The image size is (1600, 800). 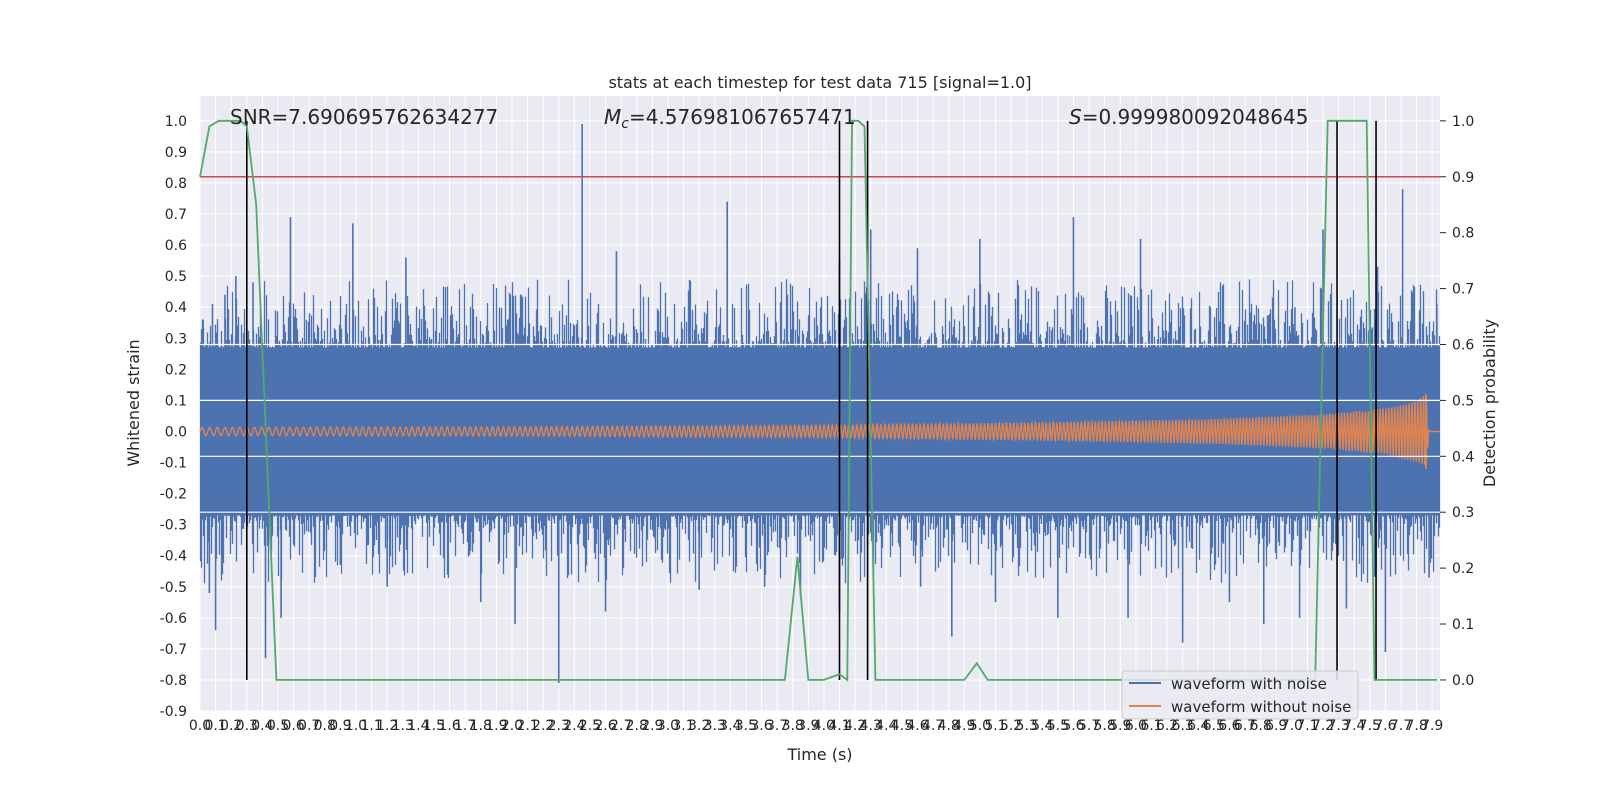 What do you see at coordinates (176, 184) in the screenshot?
I see `y-tick-label-left: 0.8` at bounding box center [176, 184].